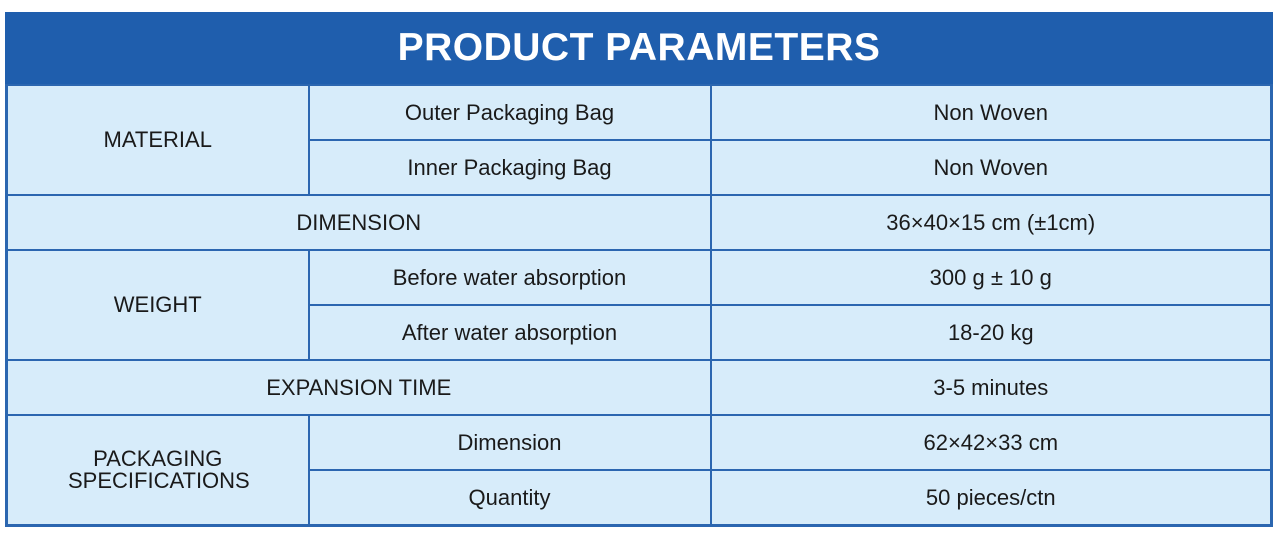  Describe the element at coordinates (991, 167) in the screenshot. I see `inner-bag-value: Non Woven` at that location.